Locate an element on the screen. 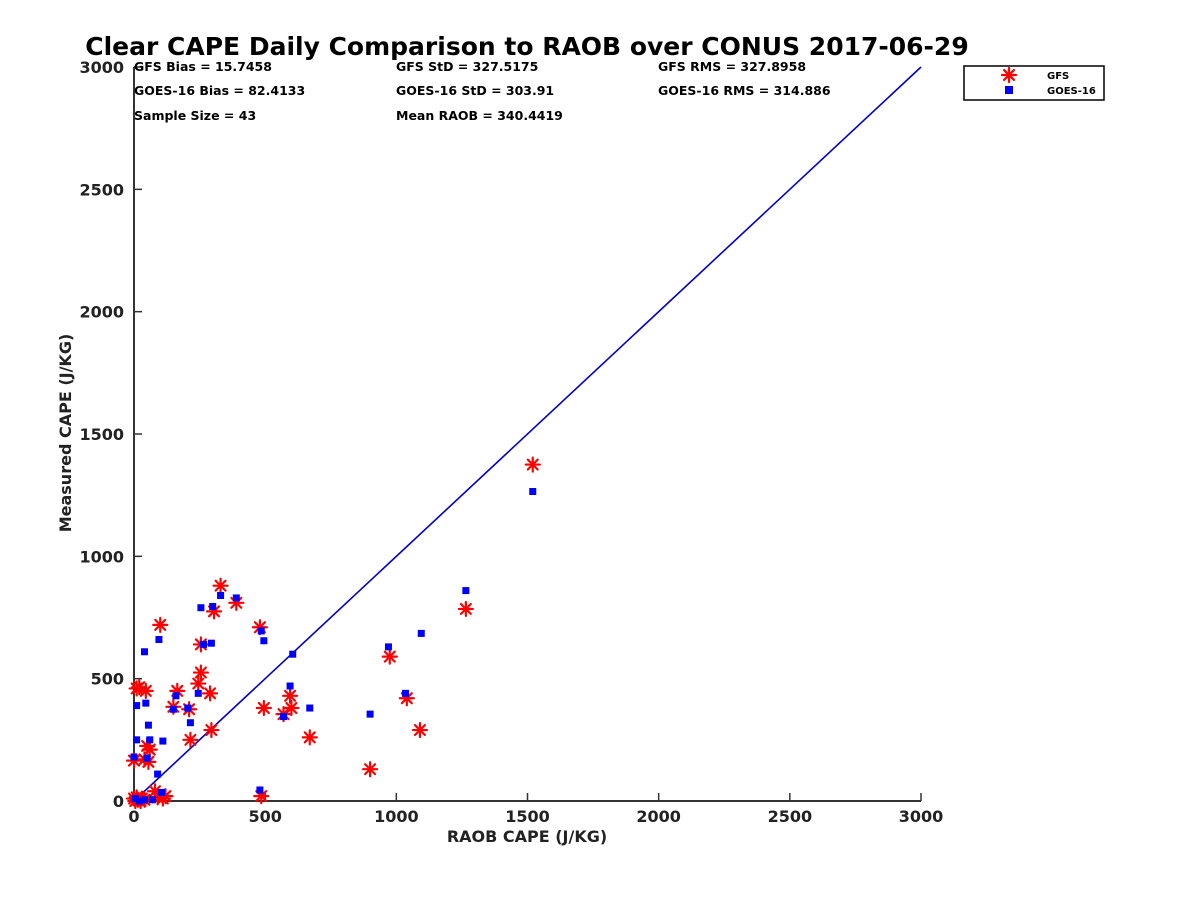 This screenshot has width=1200, height=900. x-ticks: 0 500 1000 1500 2000 2500 3000 is located at coordinates (535, 809).